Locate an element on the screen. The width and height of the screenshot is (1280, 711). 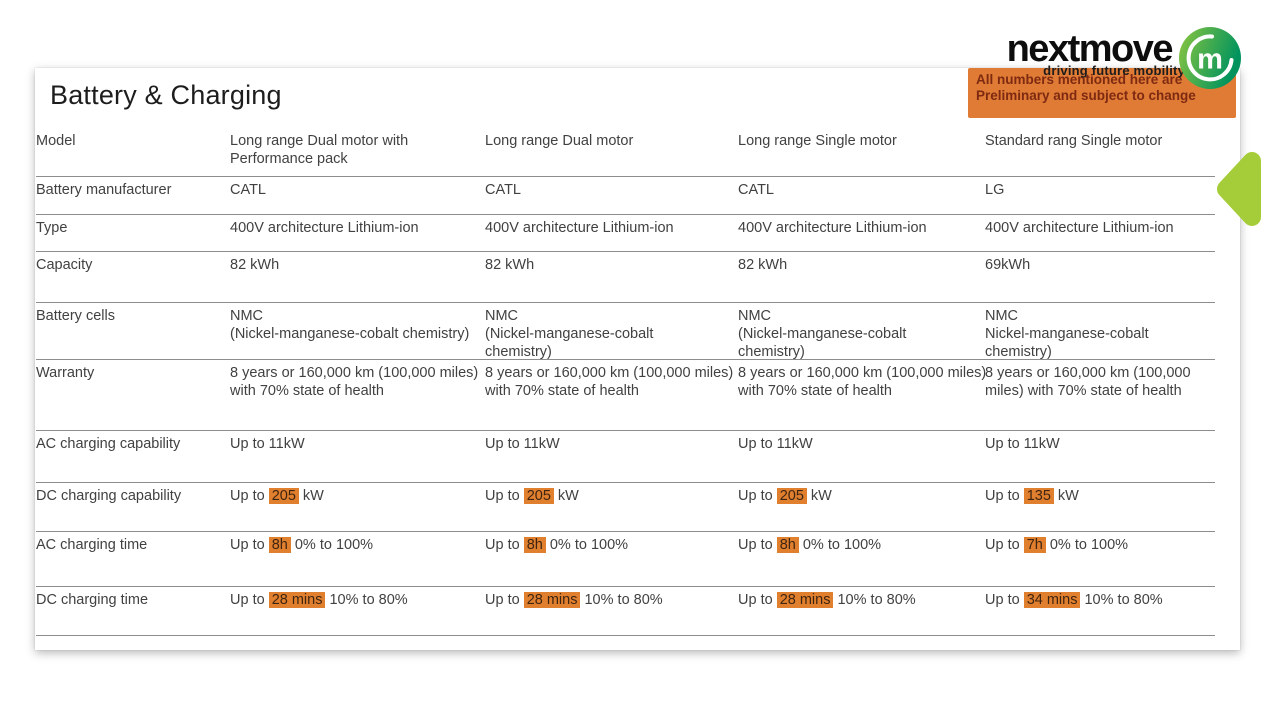
spec-row-capacity: Capacity 82 kWh 82 kWh 82 kWh 69kWh is located at coordinates (625, 277).